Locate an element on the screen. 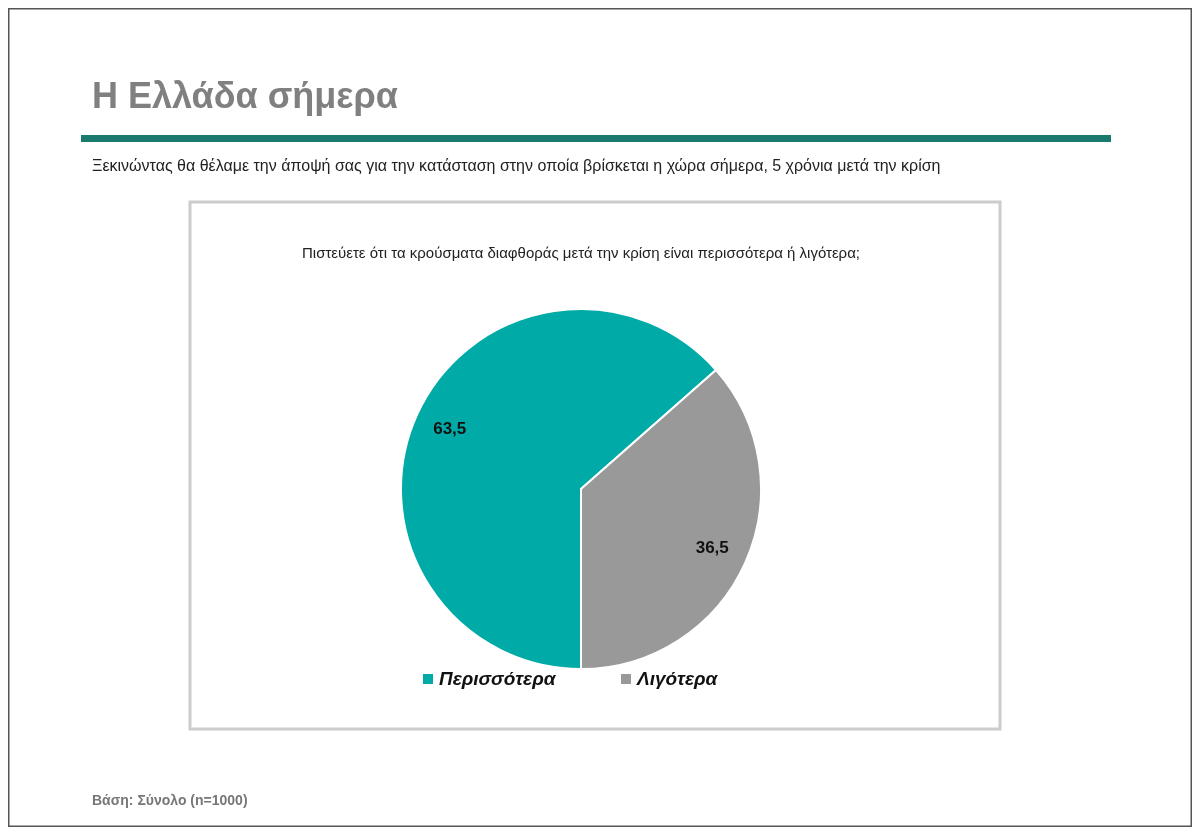  legend-label: Περισσότερα is located at coordinates (498, 679).